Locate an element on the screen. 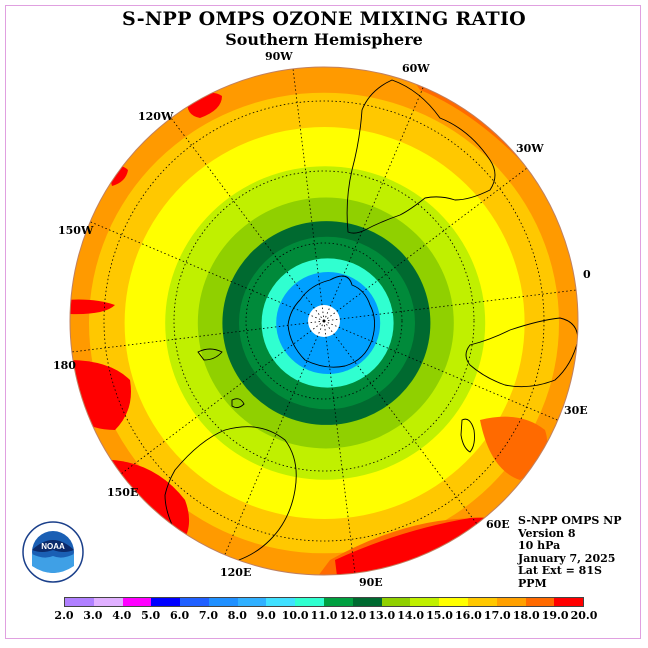 The image size is (648, 648). page-title: S-NPP OMPS OZONE MIXING RATIO is located at coordinates (324, 19).